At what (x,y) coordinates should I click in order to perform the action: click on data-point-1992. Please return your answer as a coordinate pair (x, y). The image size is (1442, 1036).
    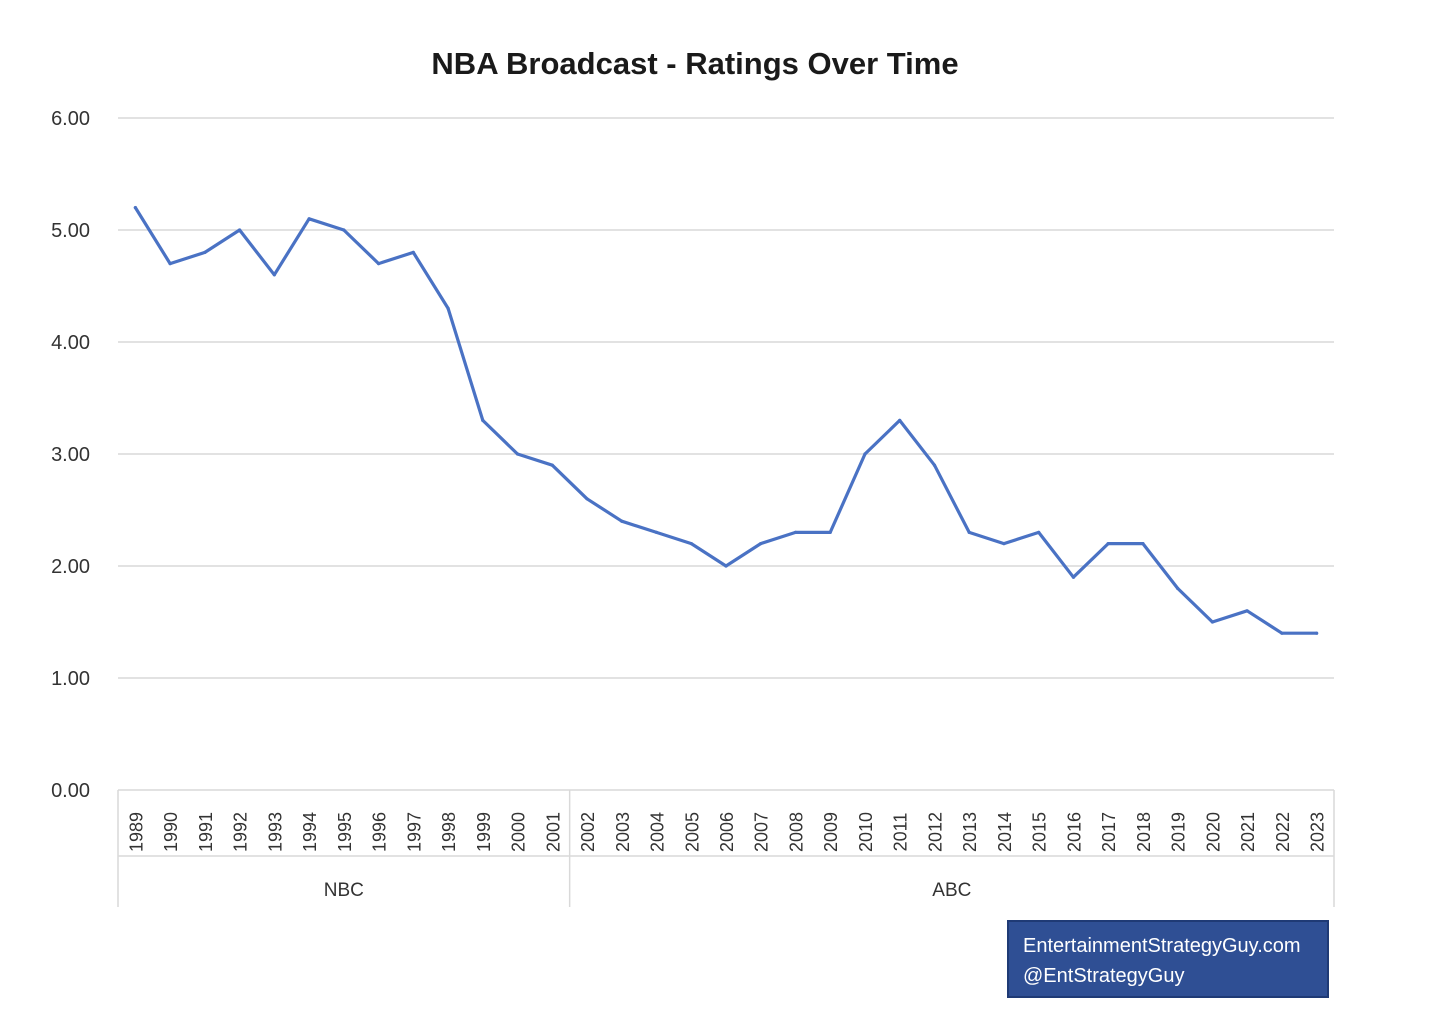
    Looking at the image, I should click on (240, 230).